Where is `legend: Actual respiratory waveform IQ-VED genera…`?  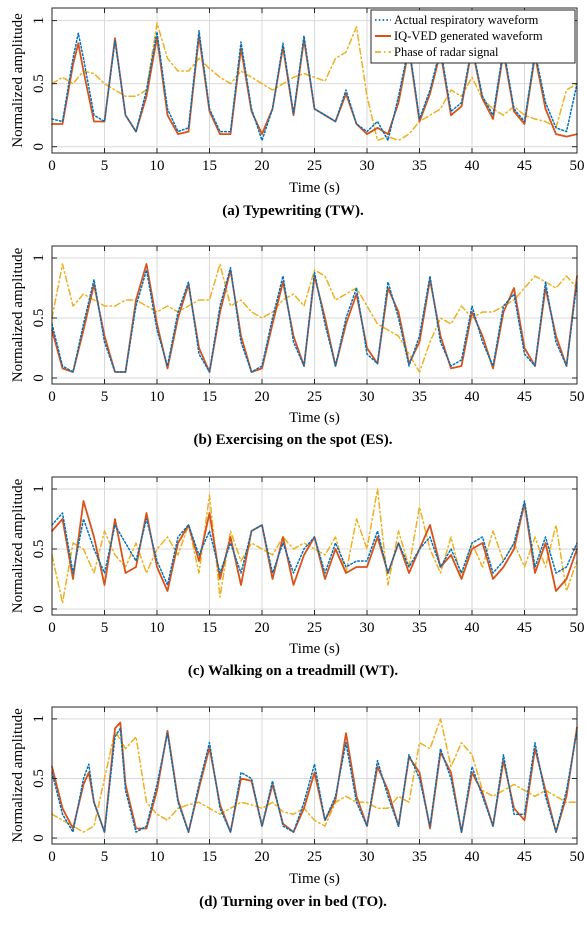
legend: Actual respiratory waveform IQ-VED genera… is located at coordinates (473, 36).